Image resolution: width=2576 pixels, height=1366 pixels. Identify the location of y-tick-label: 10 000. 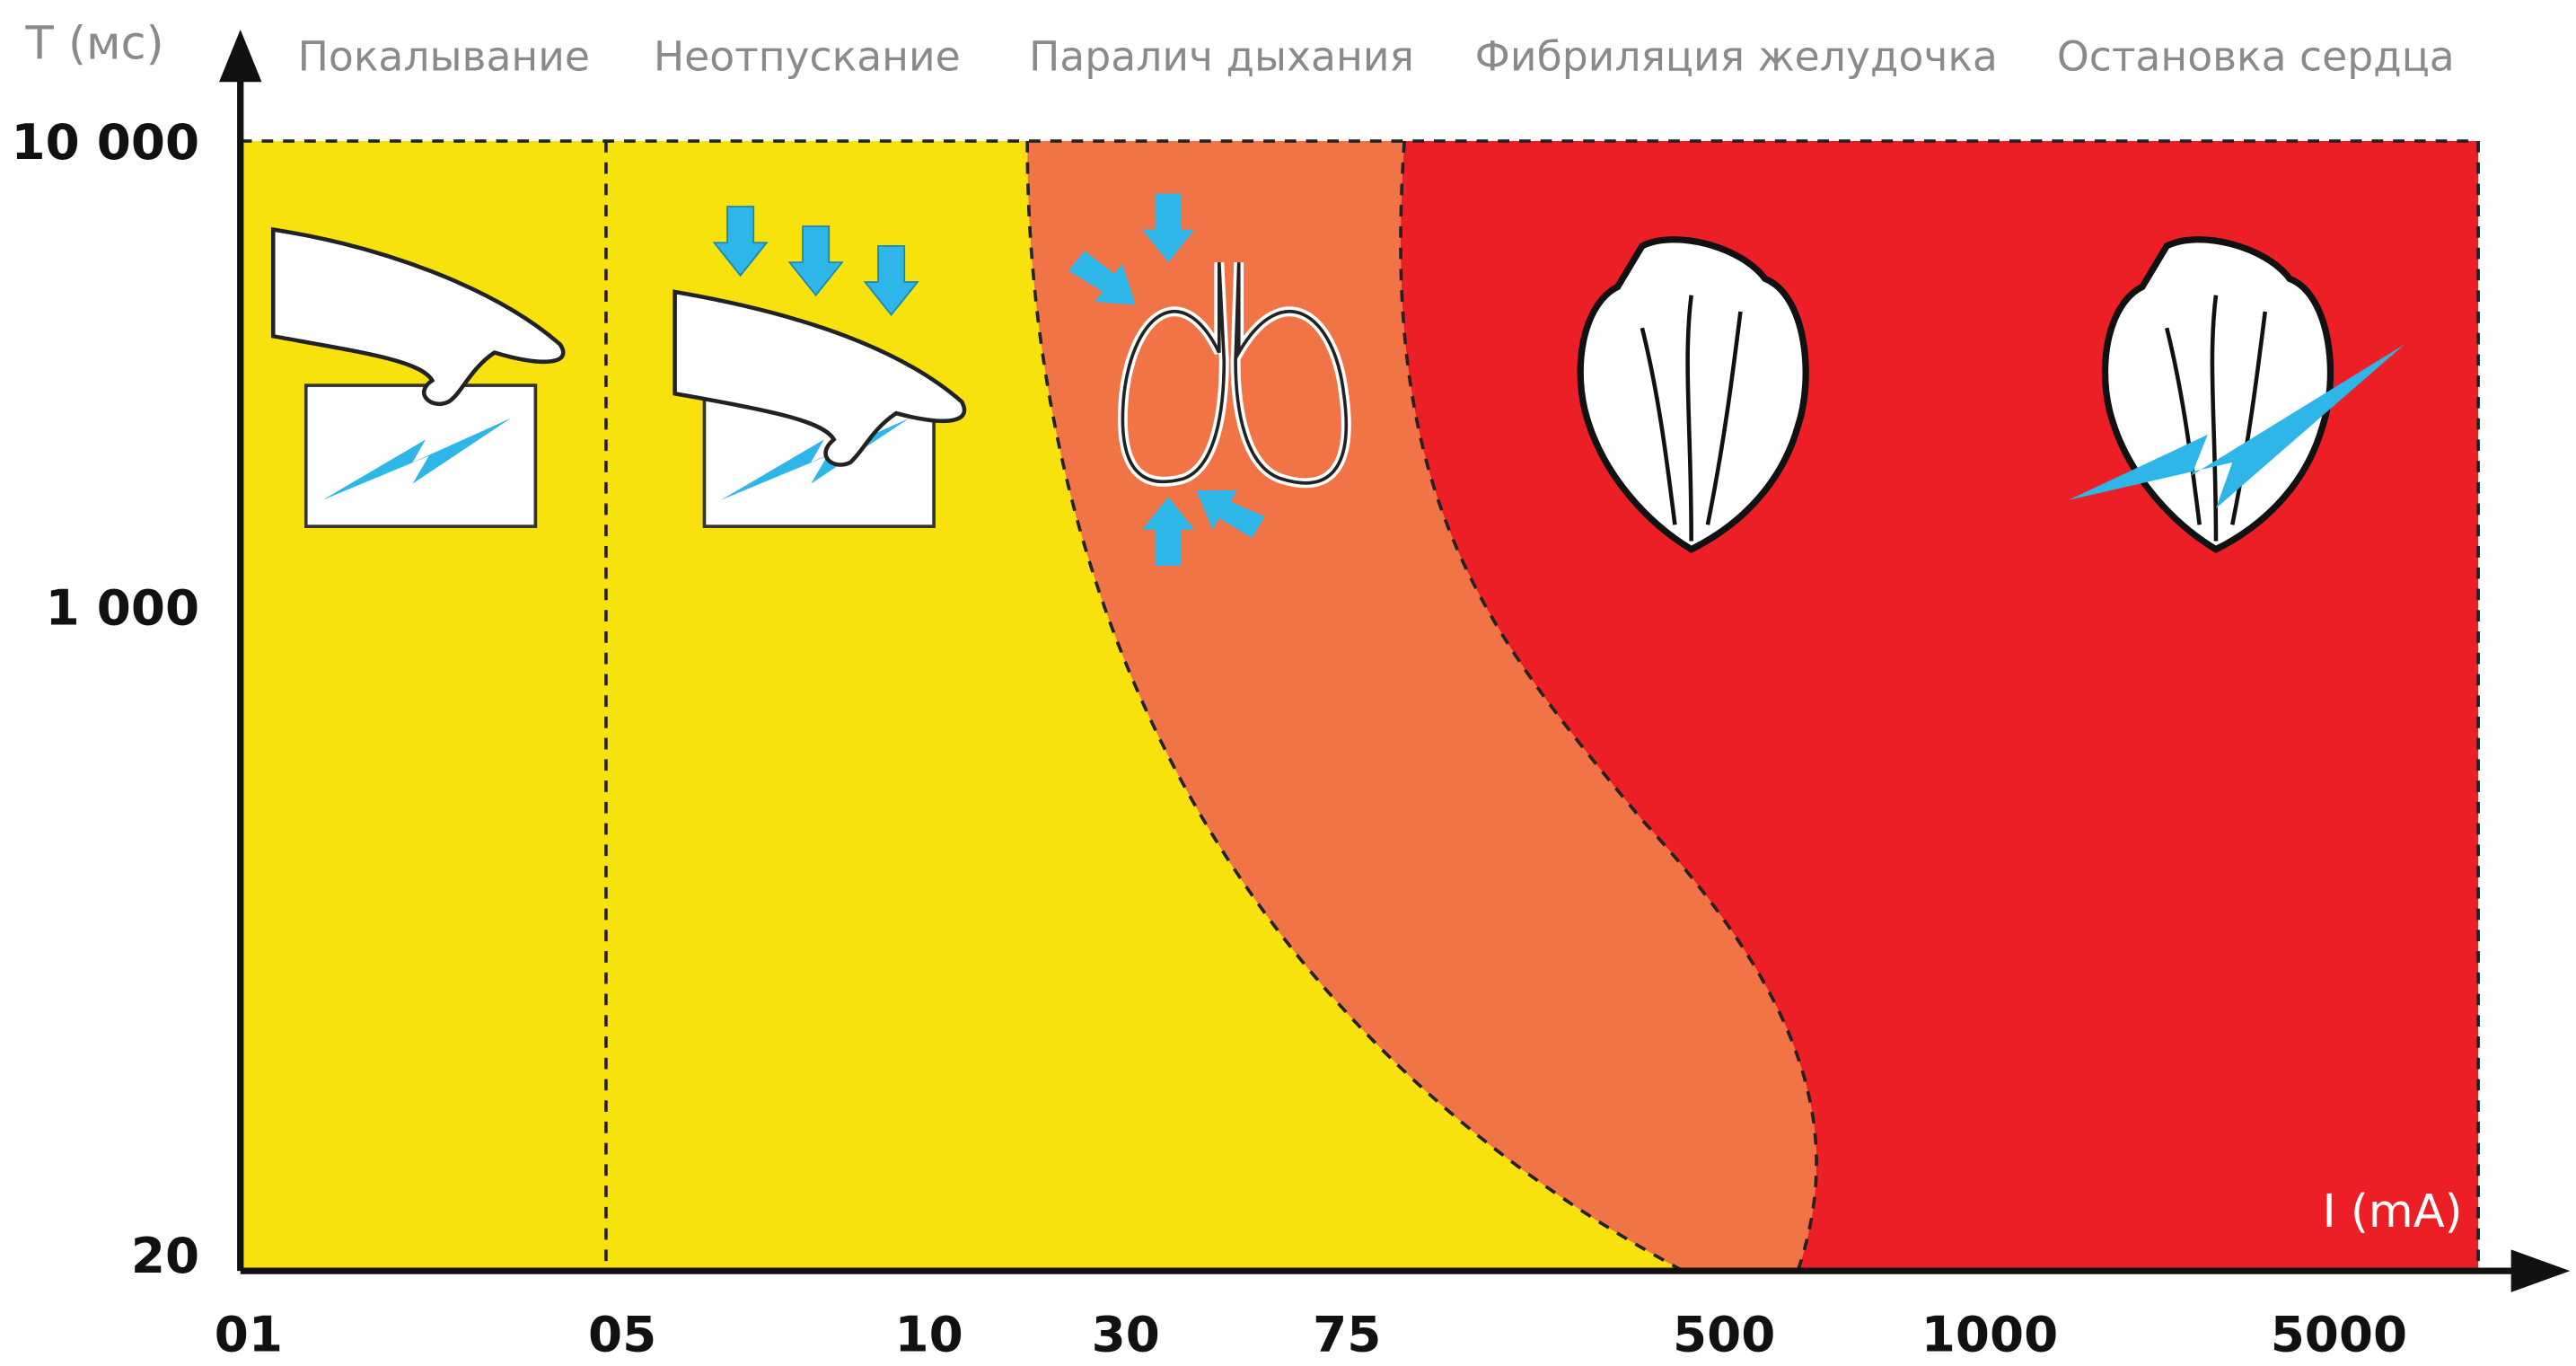
(105, 142).